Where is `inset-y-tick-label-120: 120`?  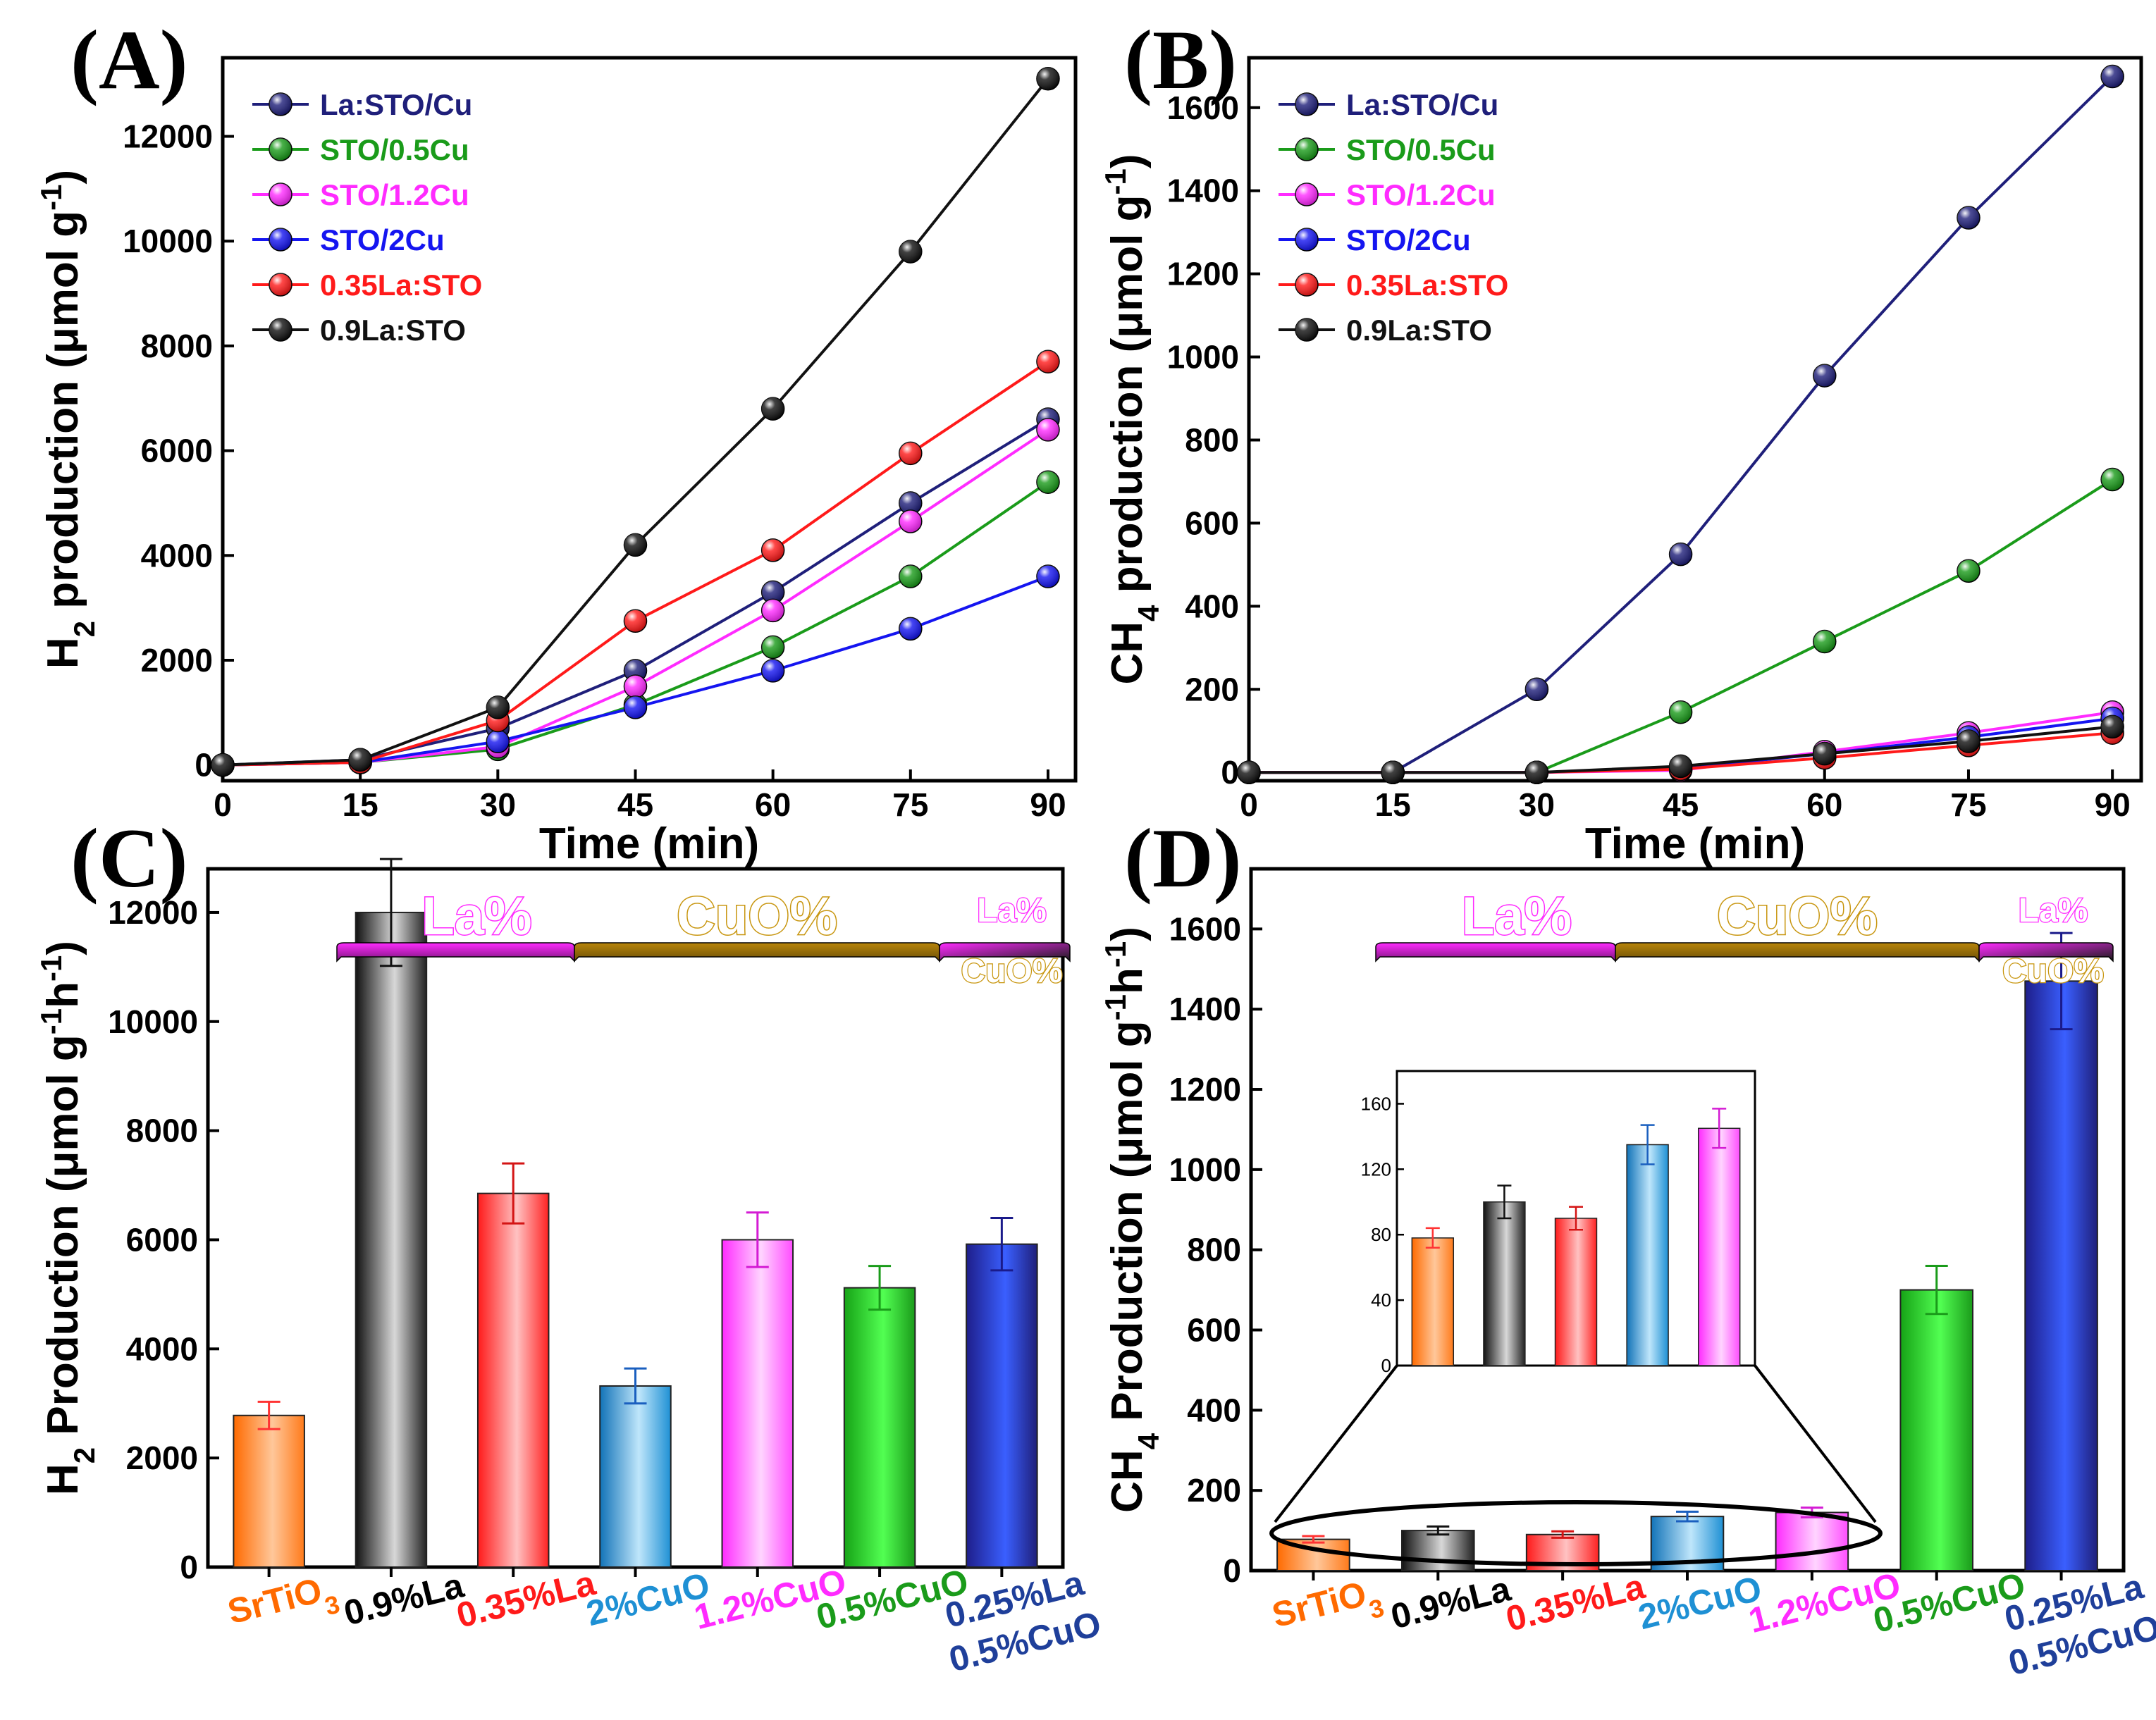 inset-y-tick-label-120: 120 is located at coordinates (1376, 1169).